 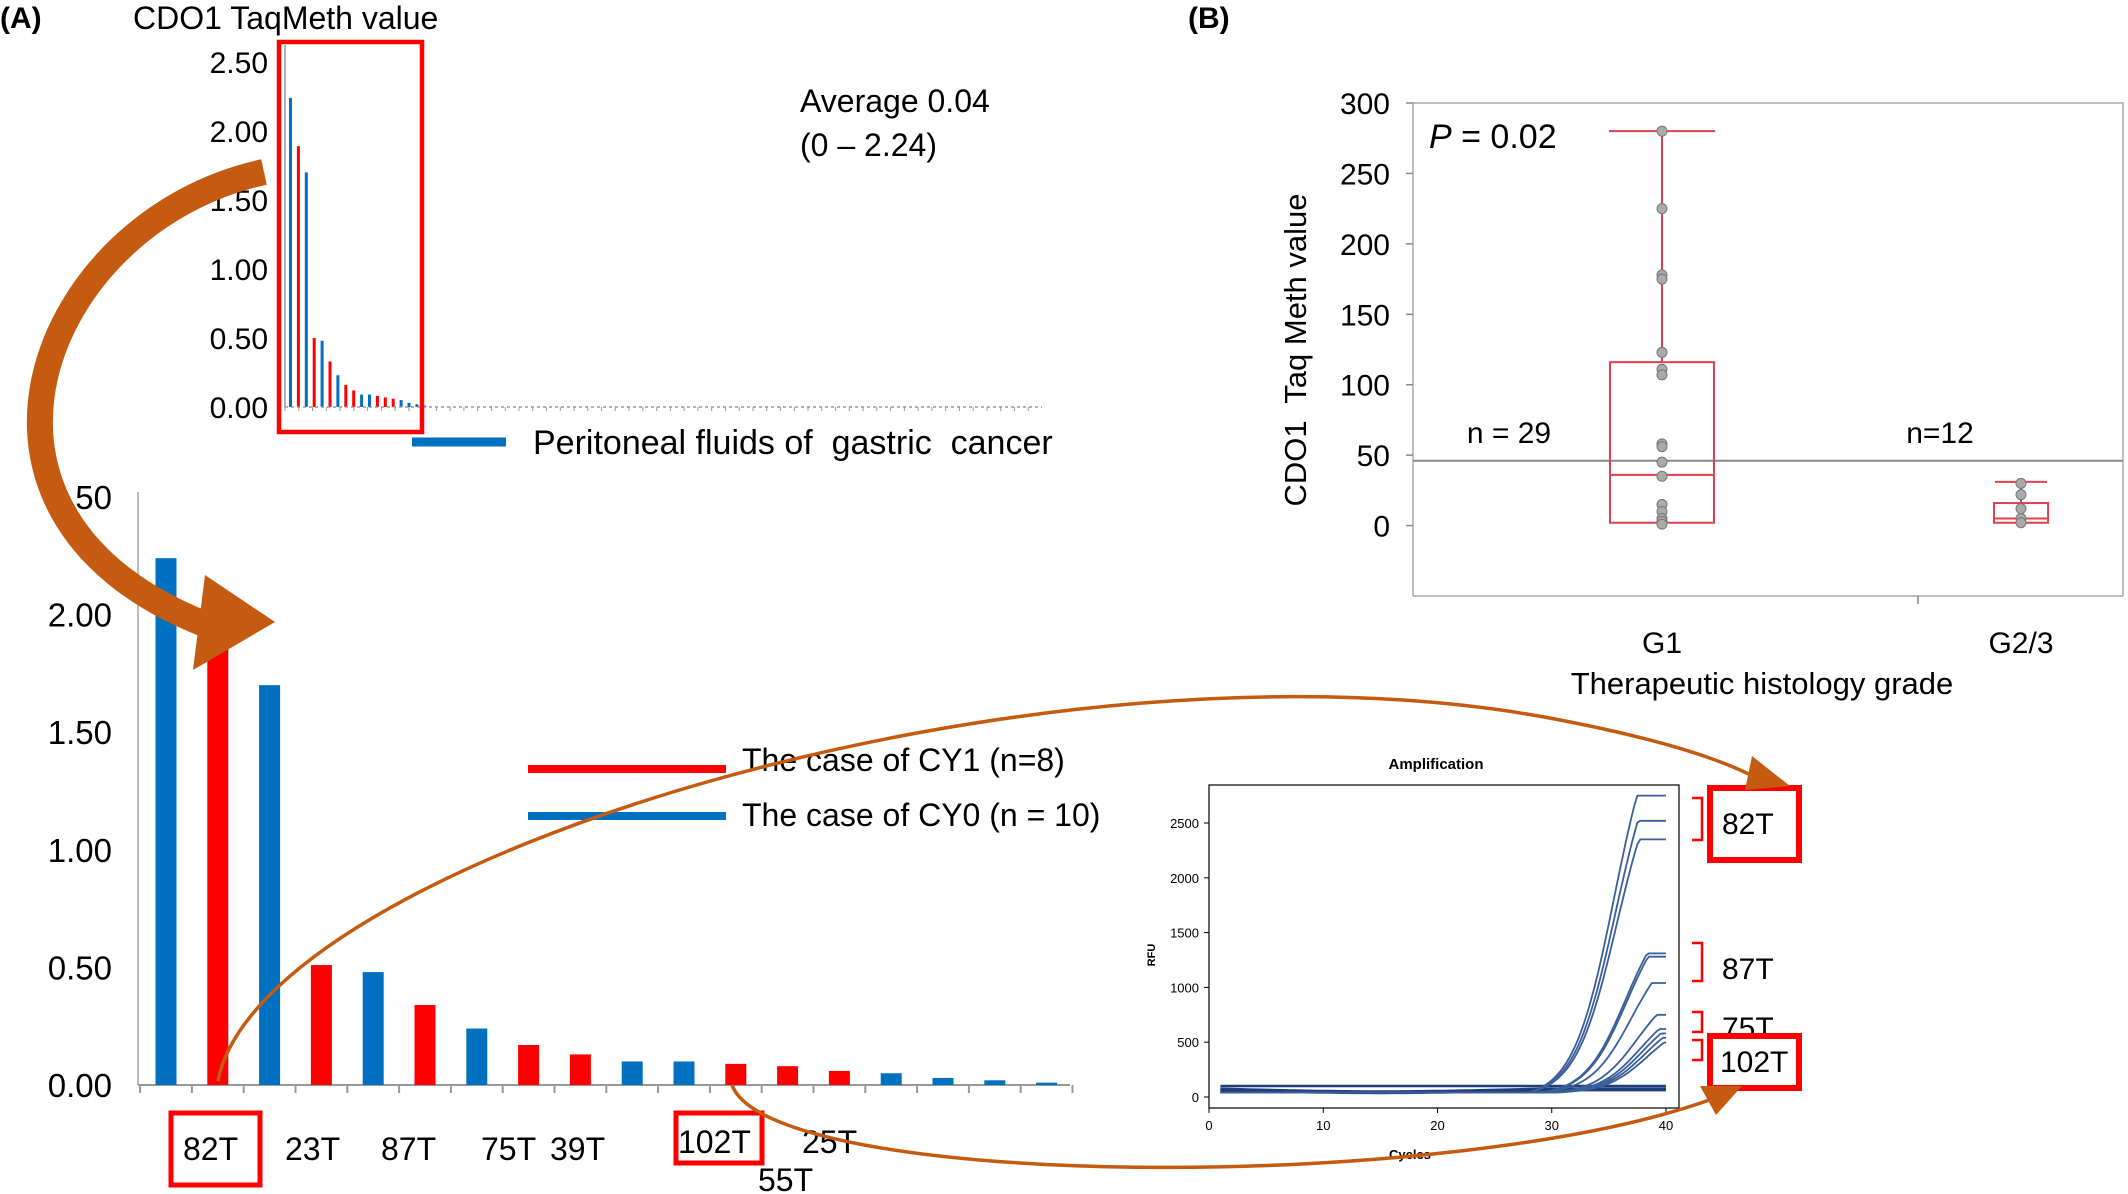 I want to click on box-group-label: G2/3, so click(x=2020, y=643).